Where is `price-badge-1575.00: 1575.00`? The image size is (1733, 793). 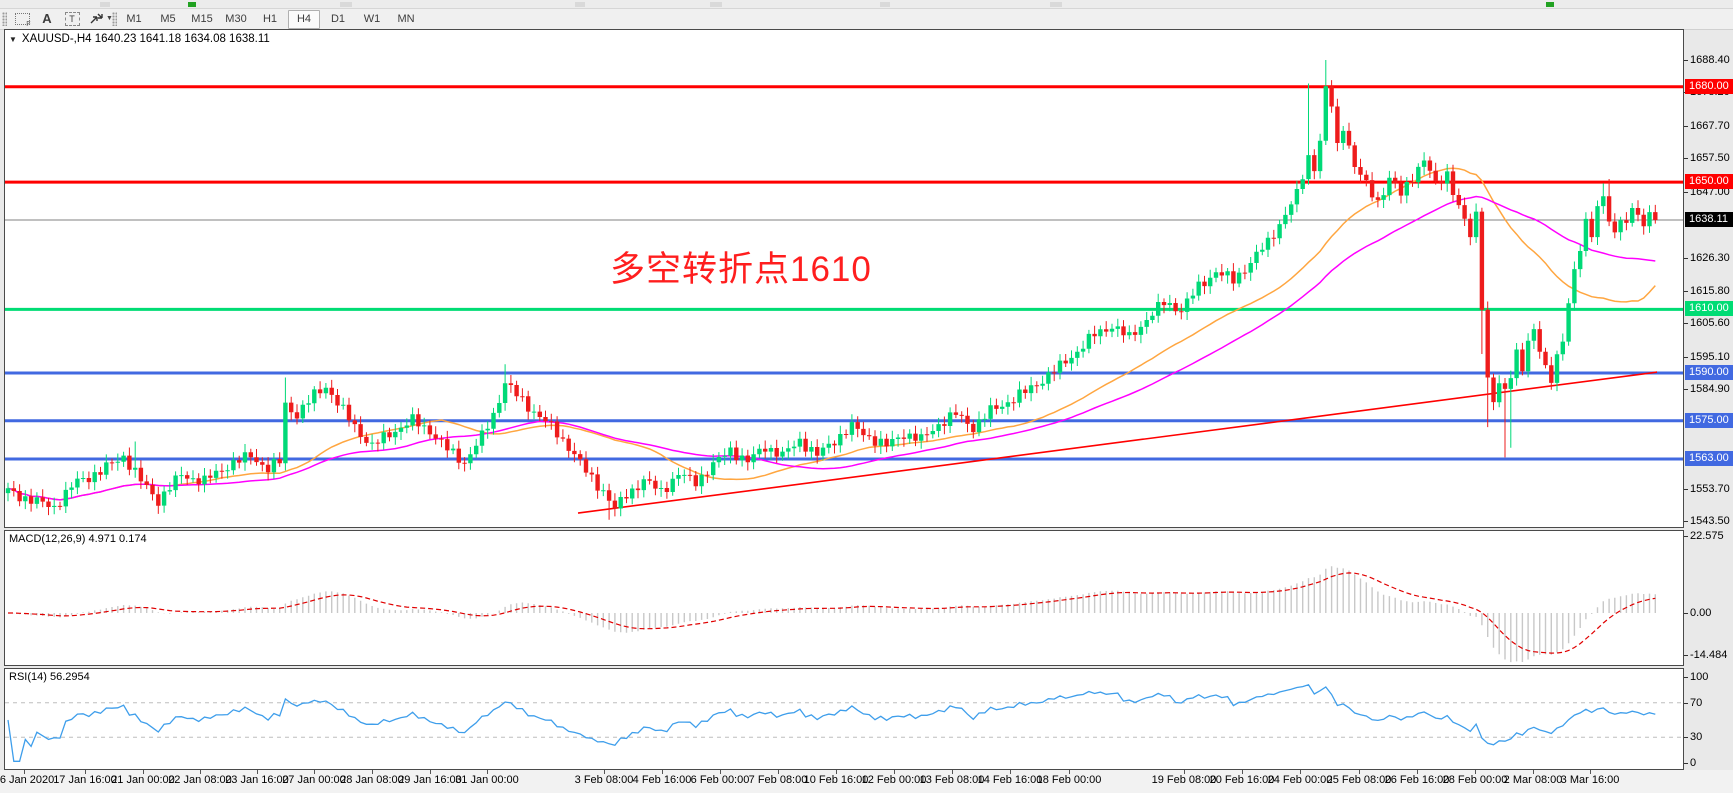
price-badge-1575.00: 1575.00 is located at coordinates (1709, 420).